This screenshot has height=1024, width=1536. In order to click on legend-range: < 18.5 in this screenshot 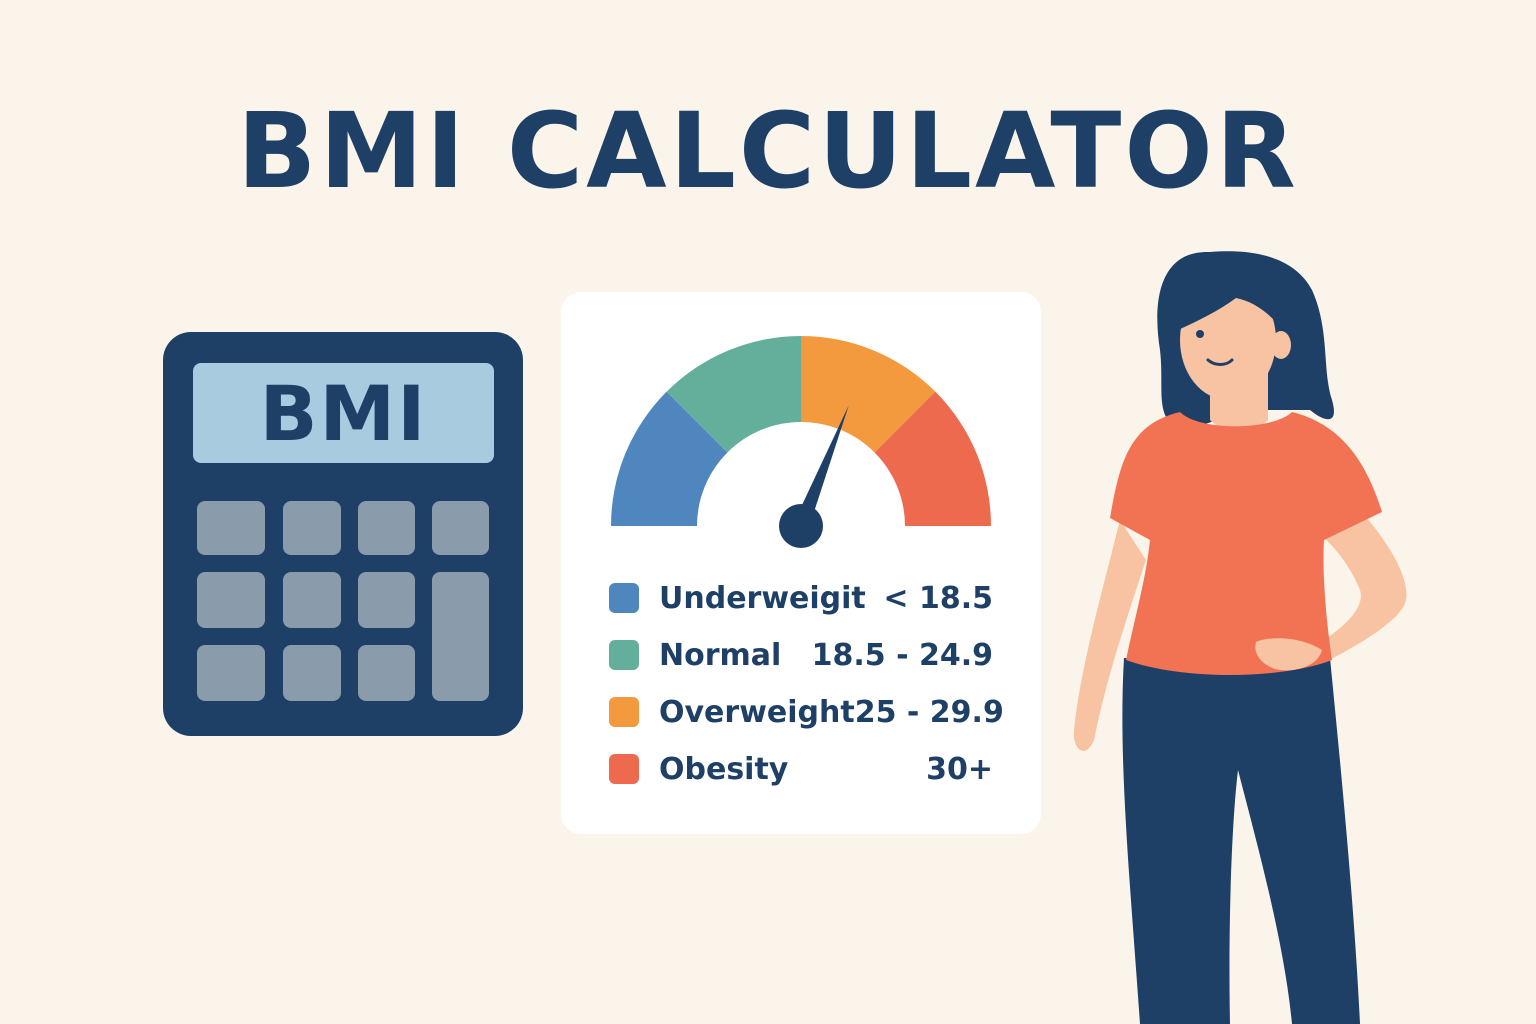, I will do `click(938, 598)`.